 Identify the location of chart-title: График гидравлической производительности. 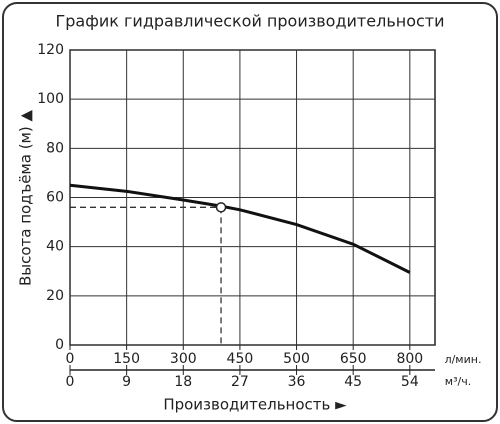
(249, 21).